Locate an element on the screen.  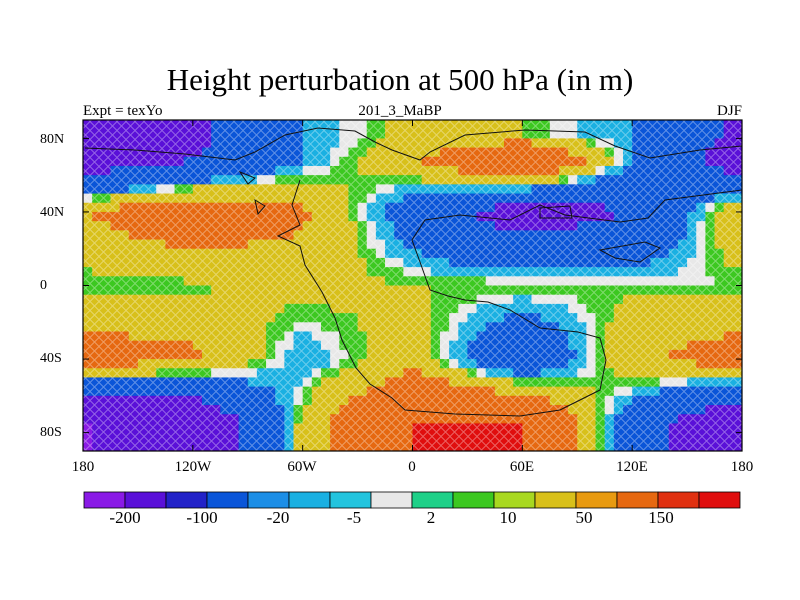
y-tick-label: 40N is located at coordinates (52, 212).